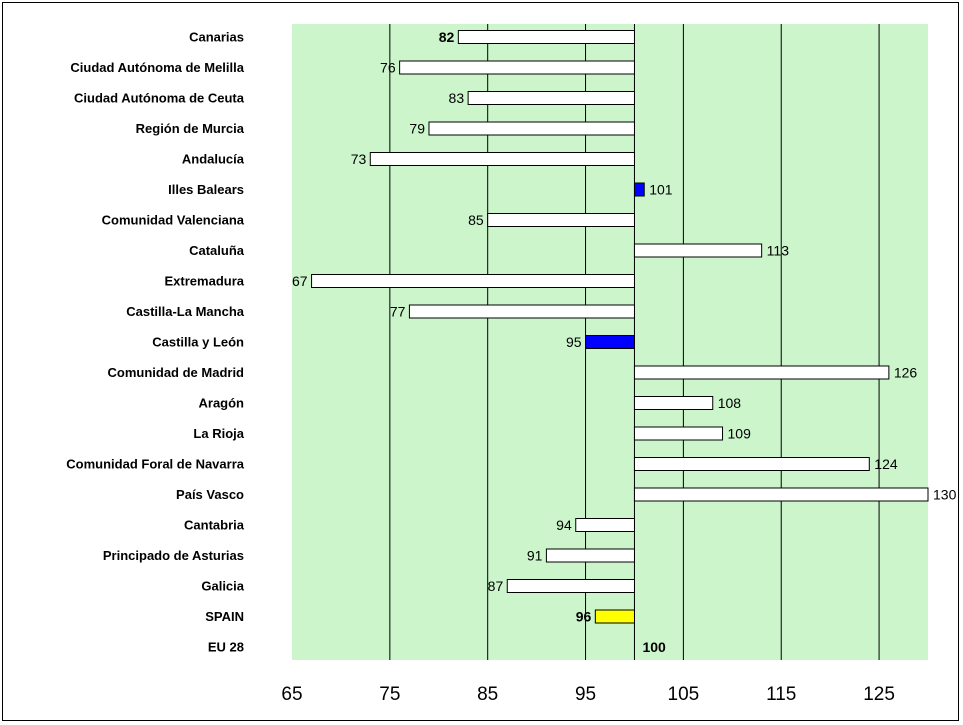 The height and width of the screenshot is (725, 963). I want to click on value-label: 100, so click(654, 647).